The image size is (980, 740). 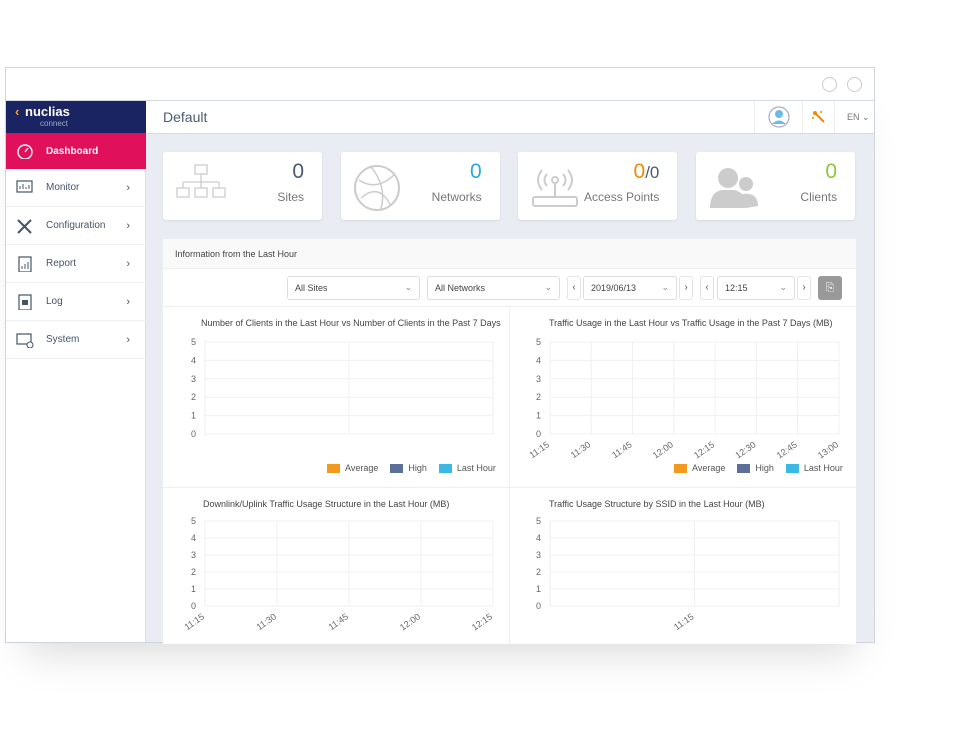 I want to click on language-select: EN ⌄, so click(x=854, y=117).